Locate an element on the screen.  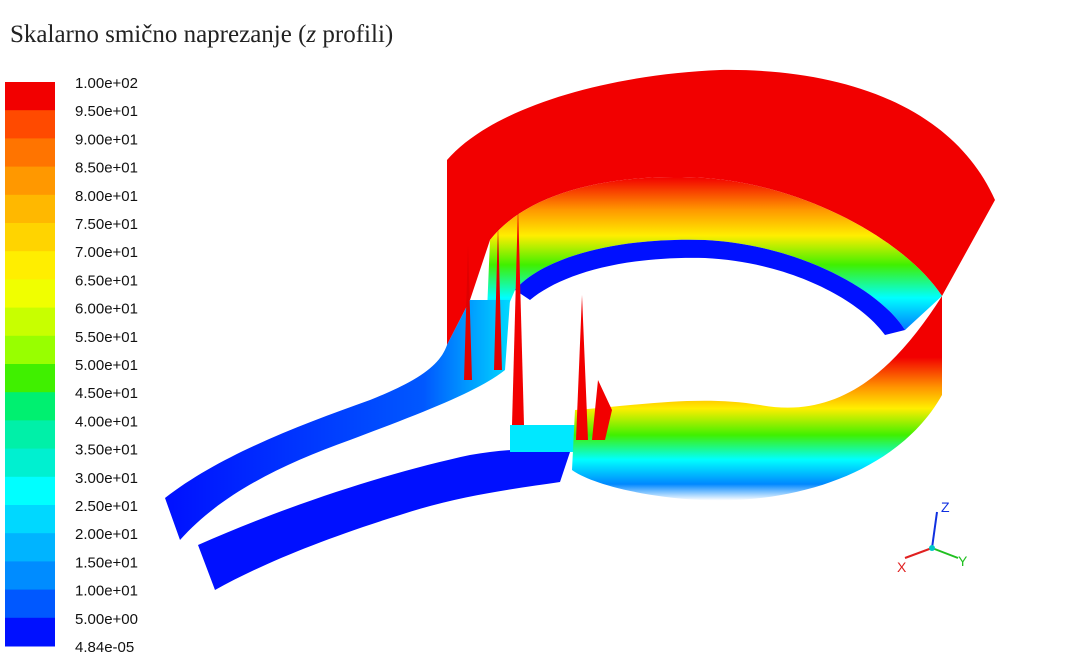
upper-pipe is located at coordinates (337, 420).